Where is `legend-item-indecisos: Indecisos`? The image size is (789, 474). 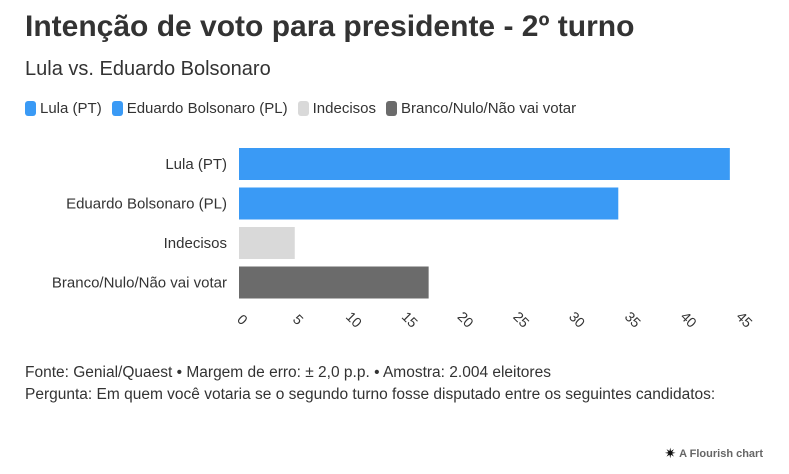 legend-item-indecisos: Indecisos is located at coordinates (336, 108).